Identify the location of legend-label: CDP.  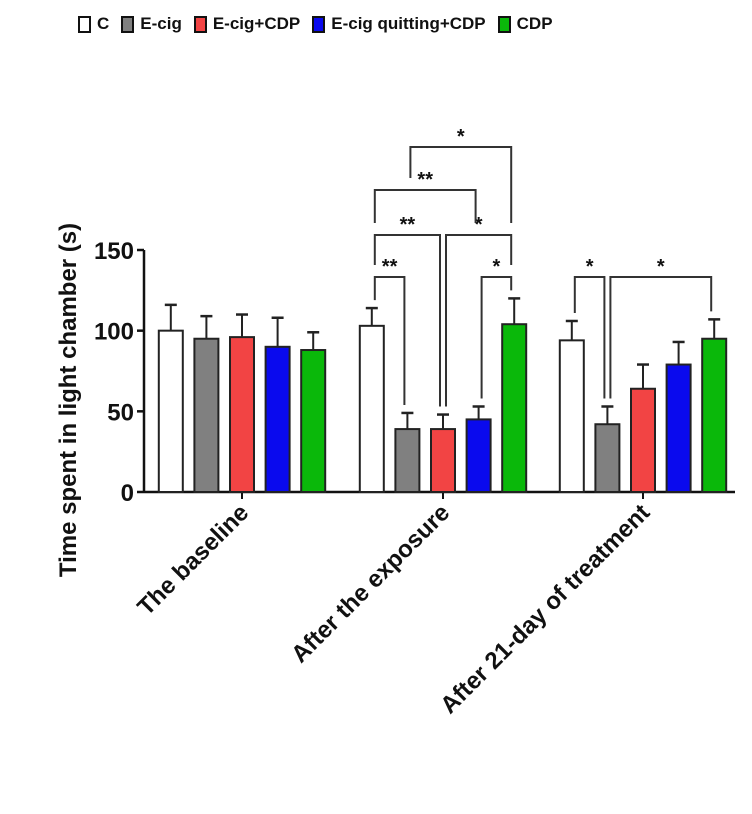
(534, 23).